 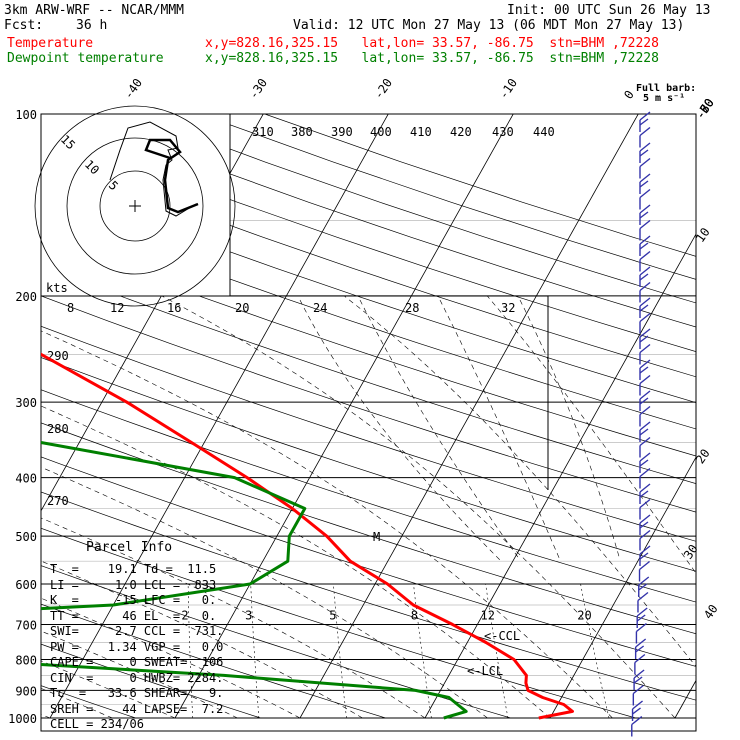 What do you see at coordinates (133, 89) in the screenshot?
I see `temperature-axis-label: -40` at bounding box center [133, 89].